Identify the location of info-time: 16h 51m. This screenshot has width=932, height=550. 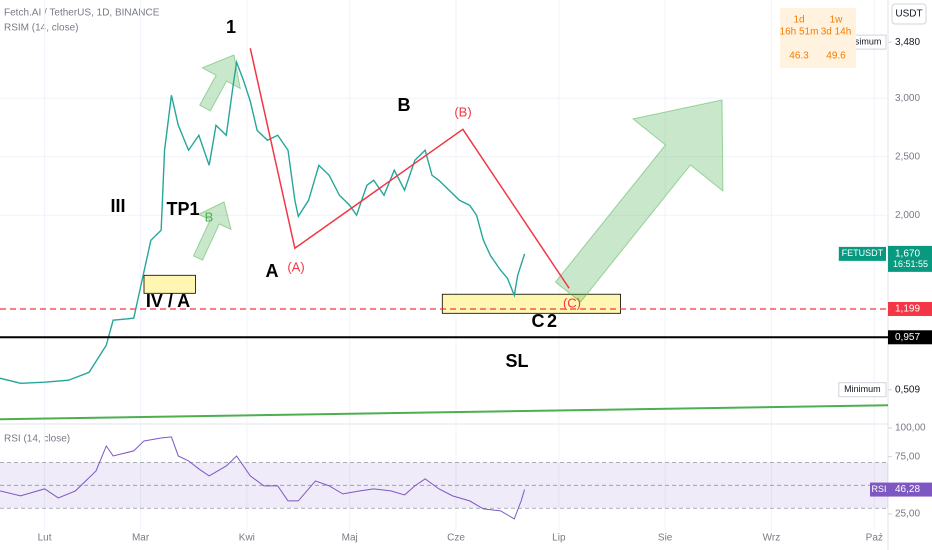
(799, 32).